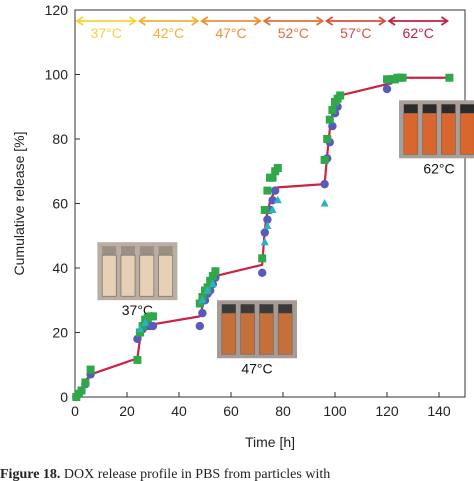 This screenshot has width=474, height=481. Describe the element at coordinates (60, 139) in the screenshot. I see `y-tick-label: 80` at that location.